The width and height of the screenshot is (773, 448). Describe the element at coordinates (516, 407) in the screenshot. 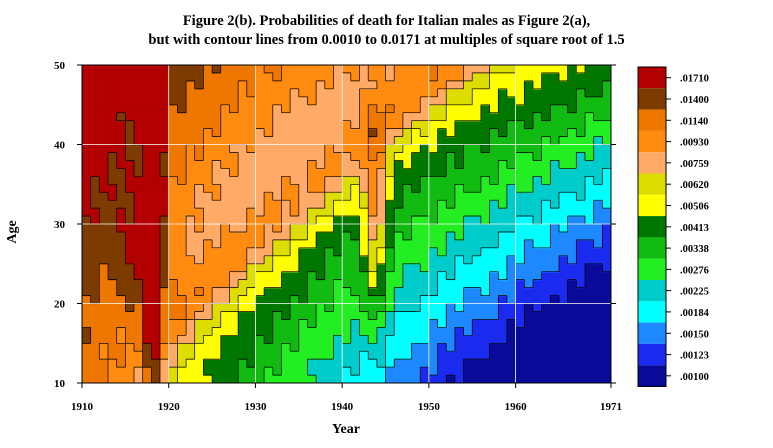

I see `x-tick-label: 1960` at that location.